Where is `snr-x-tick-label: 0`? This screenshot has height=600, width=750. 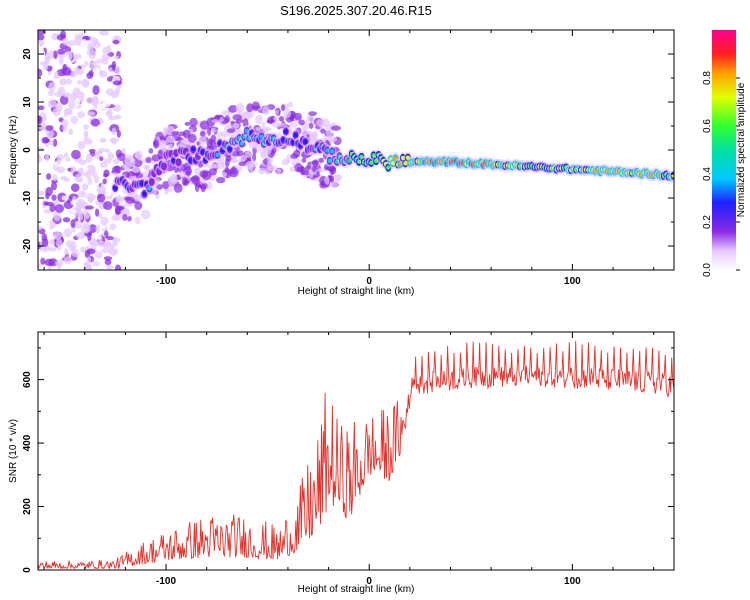 snr-x-tick-label: 0 is located at coordinates (369, 581).